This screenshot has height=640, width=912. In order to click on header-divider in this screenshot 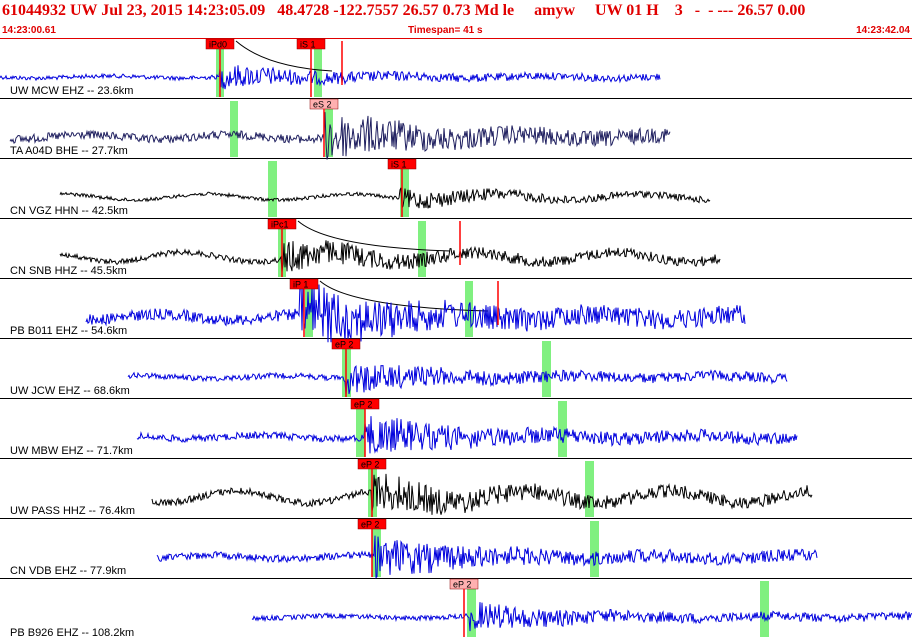, I will do `click(456, 38)`.